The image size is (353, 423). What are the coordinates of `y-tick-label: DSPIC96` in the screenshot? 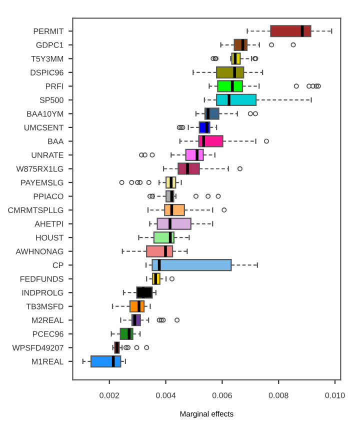 It's located at (47, 73).